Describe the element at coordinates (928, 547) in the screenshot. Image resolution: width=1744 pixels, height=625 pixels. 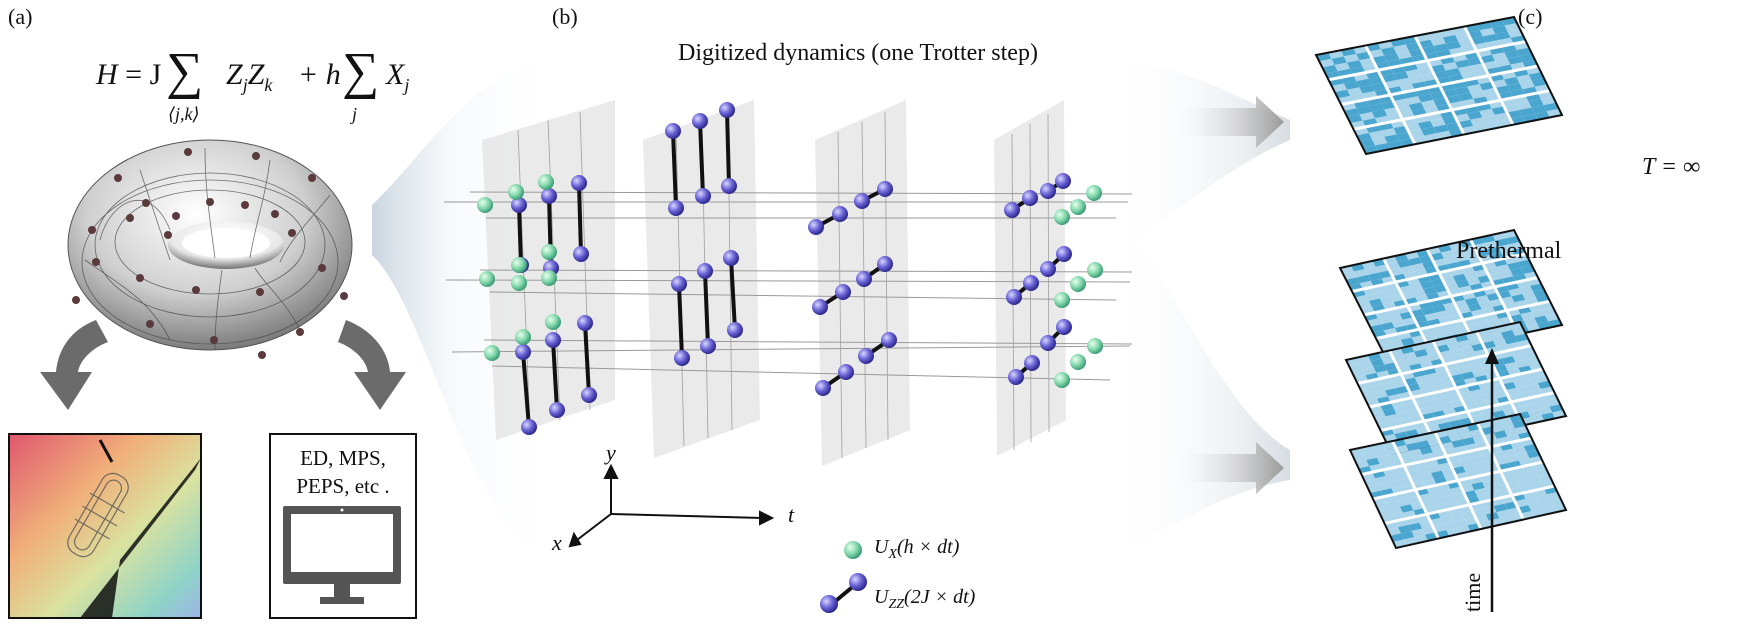
I see `legend-ux-arg: (h × dt)` at that location.